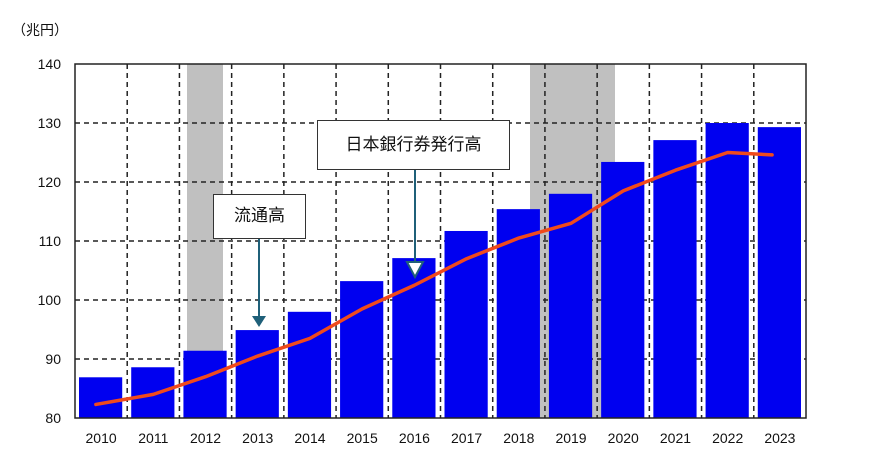 This screenshot has width=870, height=474. What do you see at coordinates (414, 438) in the screenshot?
I see `x-tick-label: 2016` at bounding box center [414, 438].